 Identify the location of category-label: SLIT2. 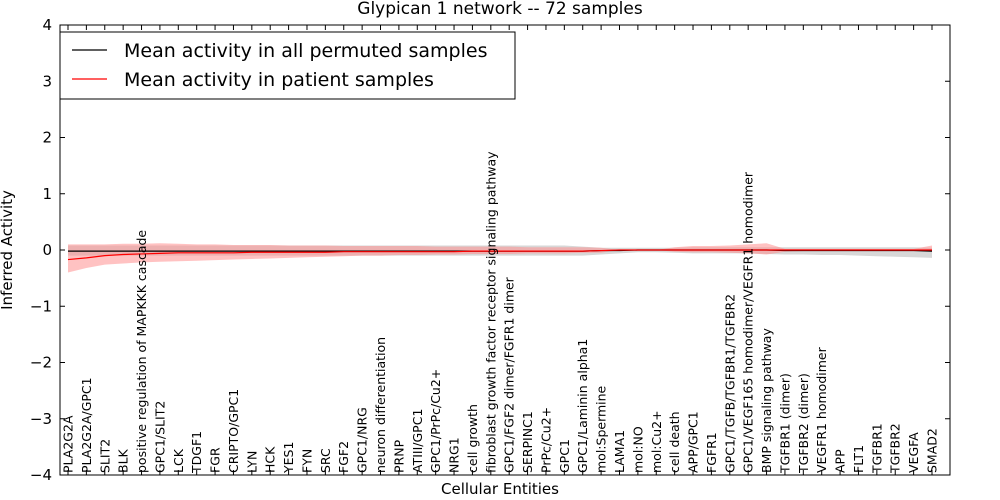
(104, 456).